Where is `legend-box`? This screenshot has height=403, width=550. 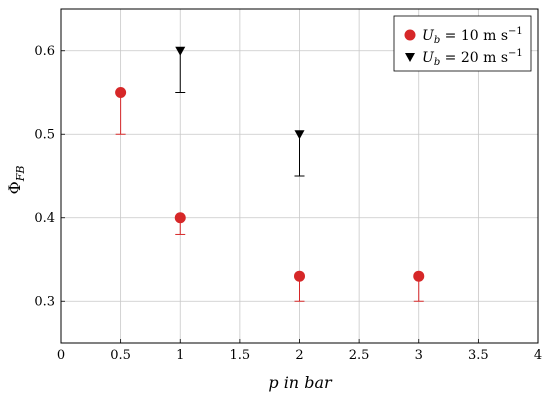
legend-box is located at coordinates (462, 43).